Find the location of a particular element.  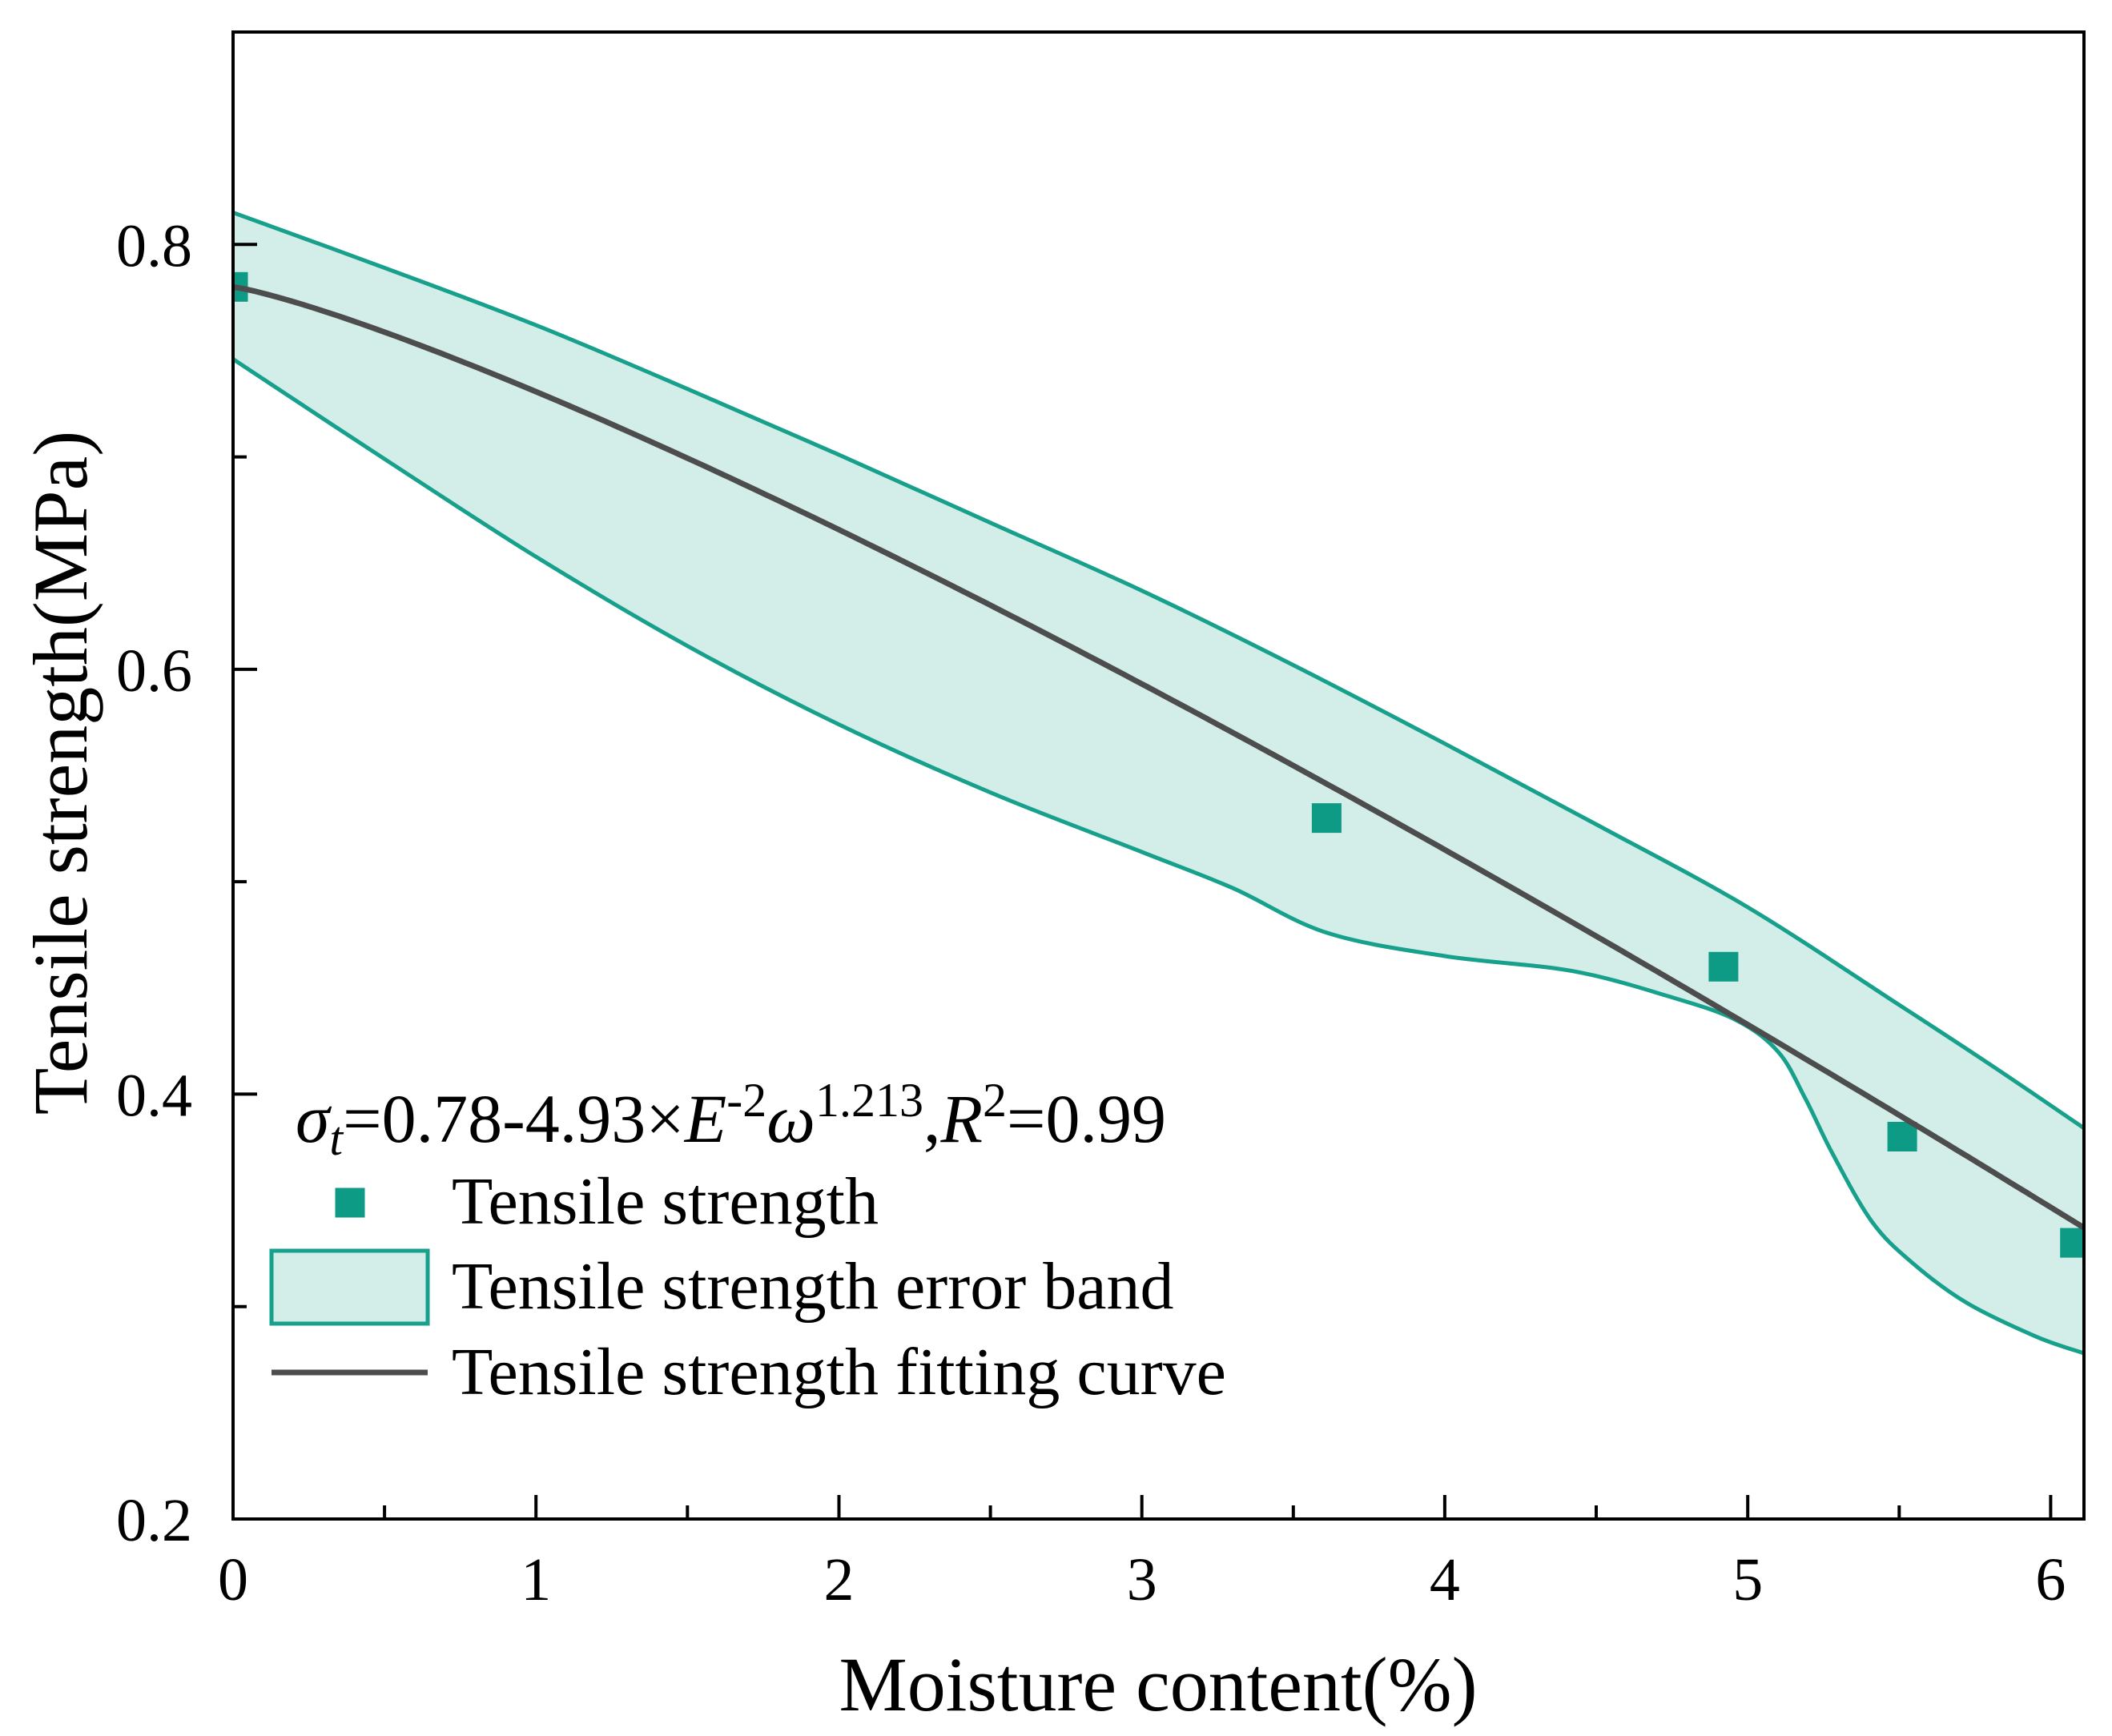

legend-label-error-band: Tensile strength error band is located at coordinates (812, 1286).